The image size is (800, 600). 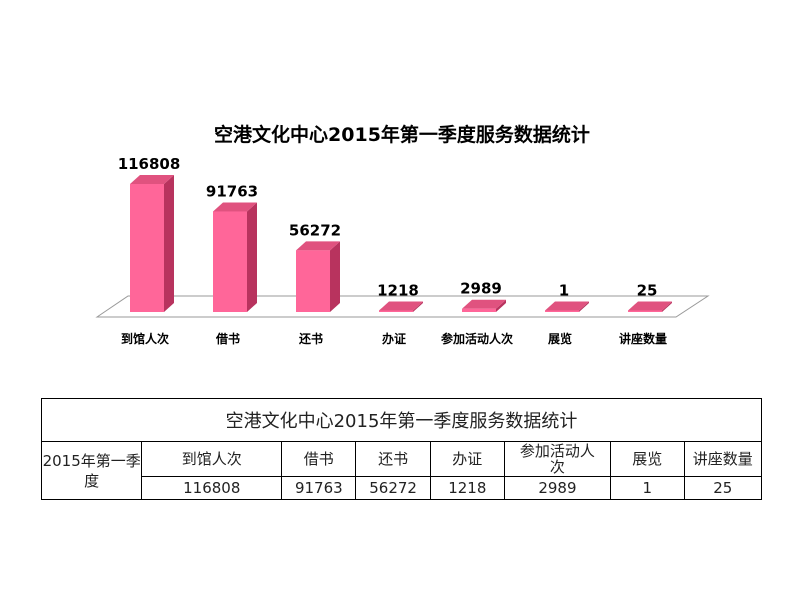 What do you see at coordinates (467, 488) in the screenshot?
I see `table-value-cell: 1218` at bounding box center [467, 488].